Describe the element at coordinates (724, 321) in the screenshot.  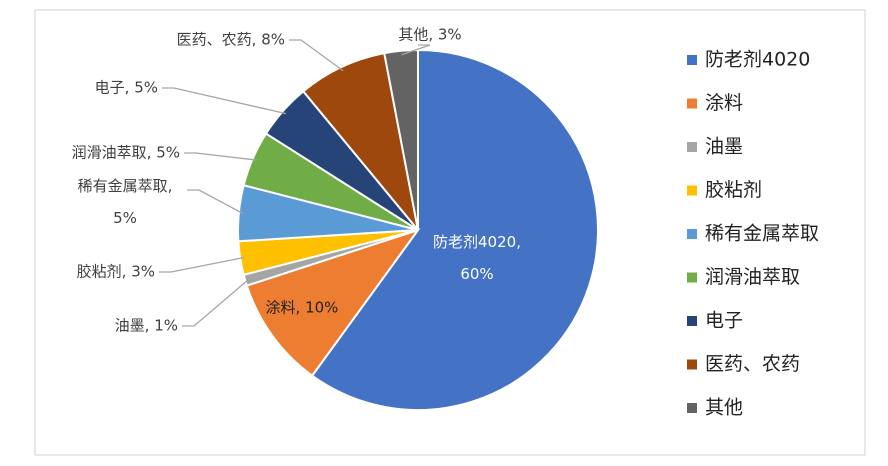
I see `legend-label: 电子` at that location.